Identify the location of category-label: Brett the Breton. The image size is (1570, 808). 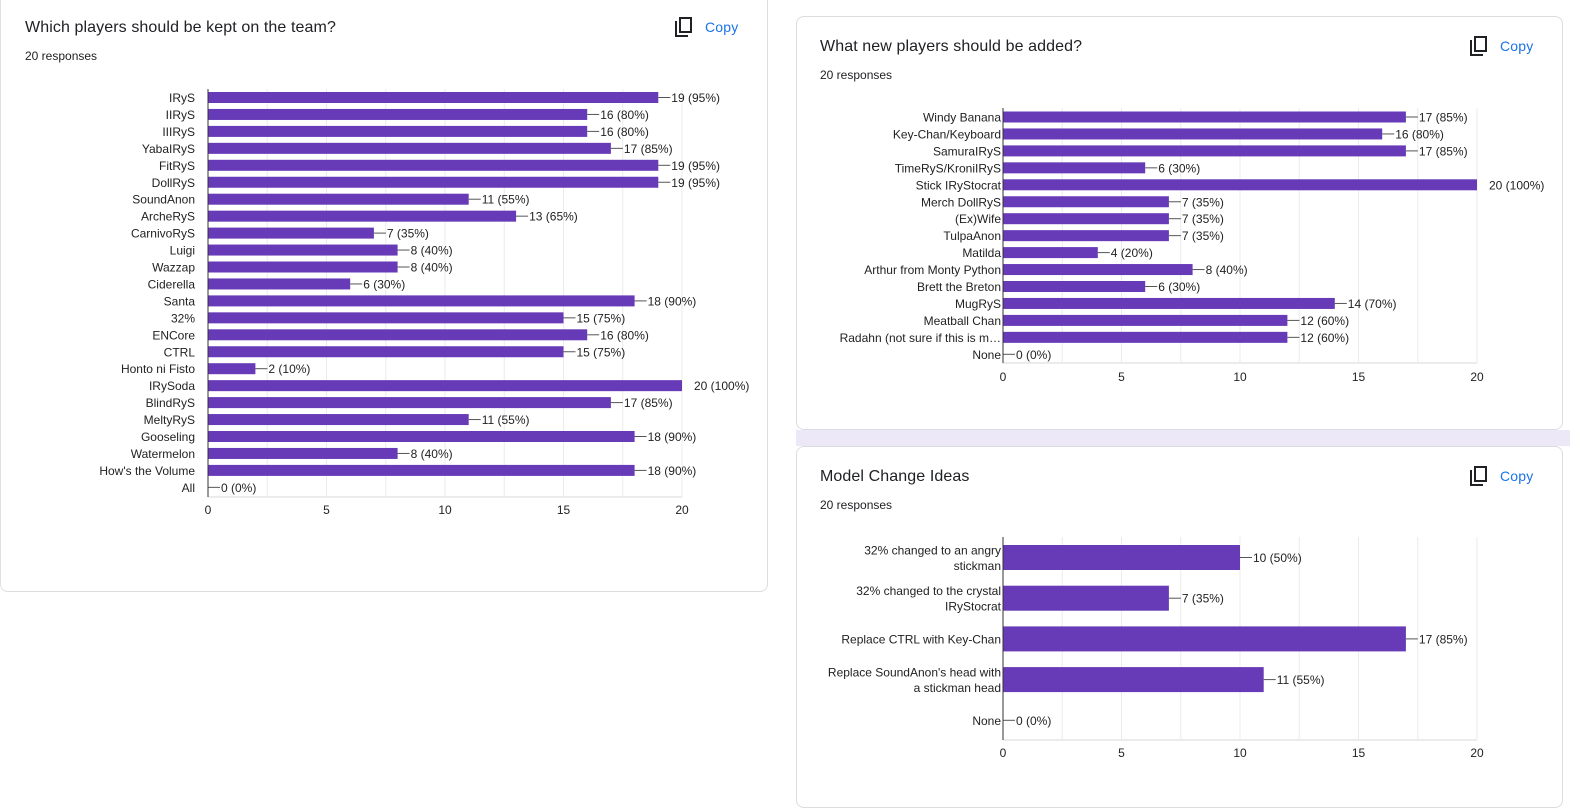
(959, 287).